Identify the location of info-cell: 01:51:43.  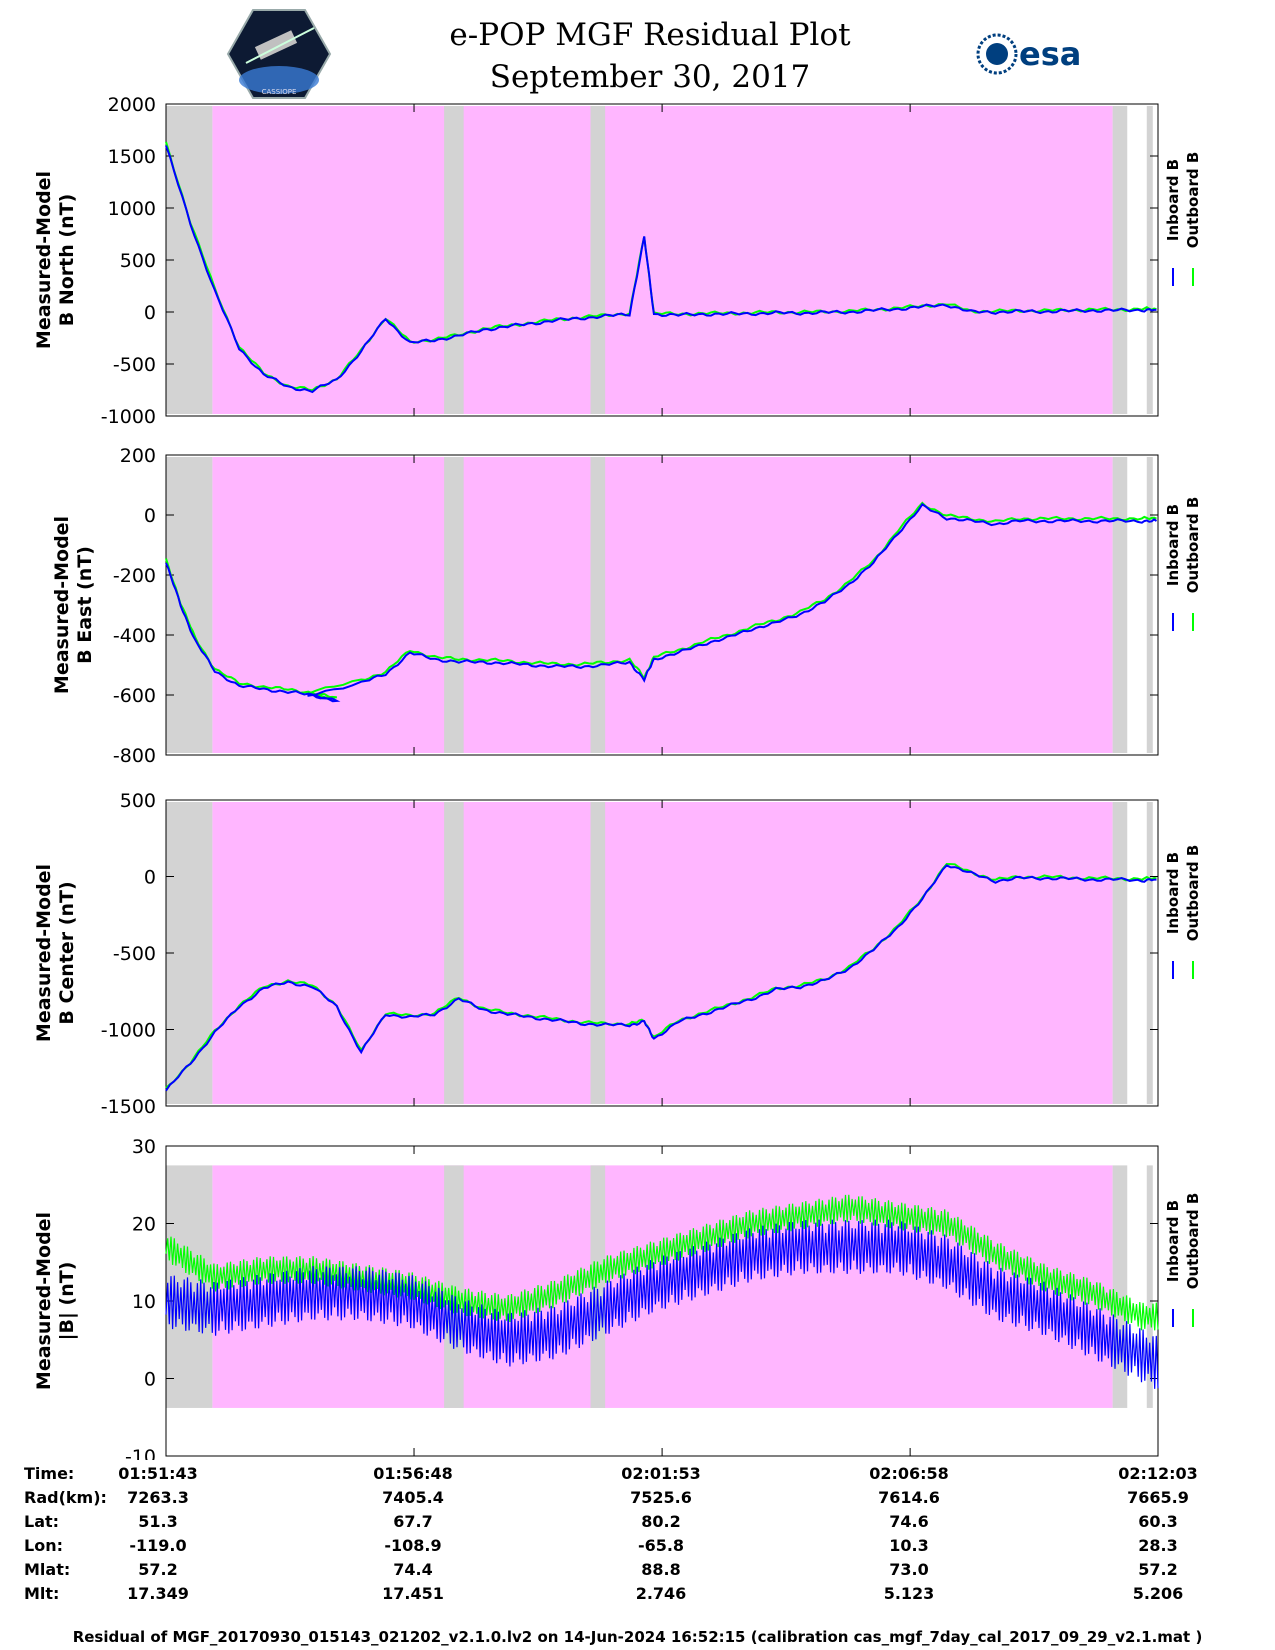
(158, 1473).